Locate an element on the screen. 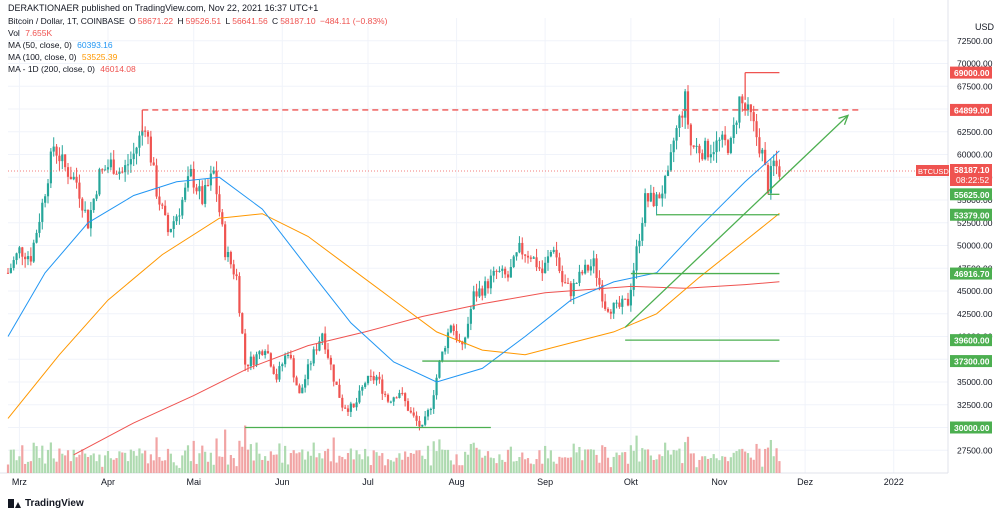 This screenshot has height=513, width=1000. current-price-value: 58187.10 is located at coordinates (972, 170).